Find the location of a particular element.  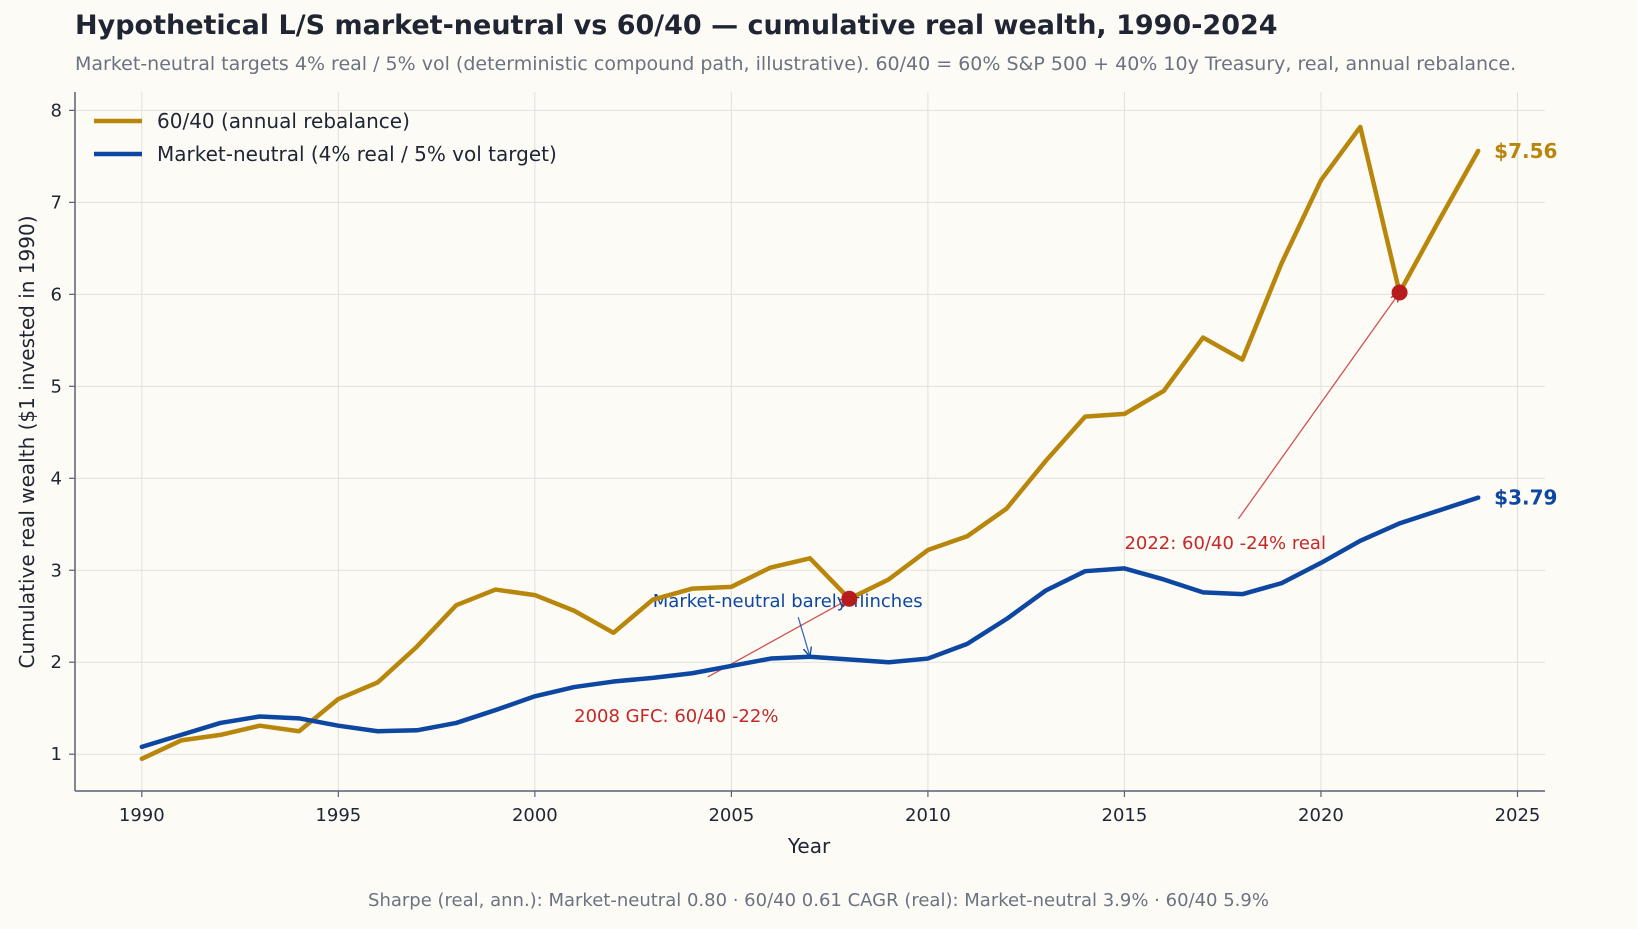

legend-label-market-neutral: Market-neutral (4% real / 5% vol target) is located at coordinates (357, 154).